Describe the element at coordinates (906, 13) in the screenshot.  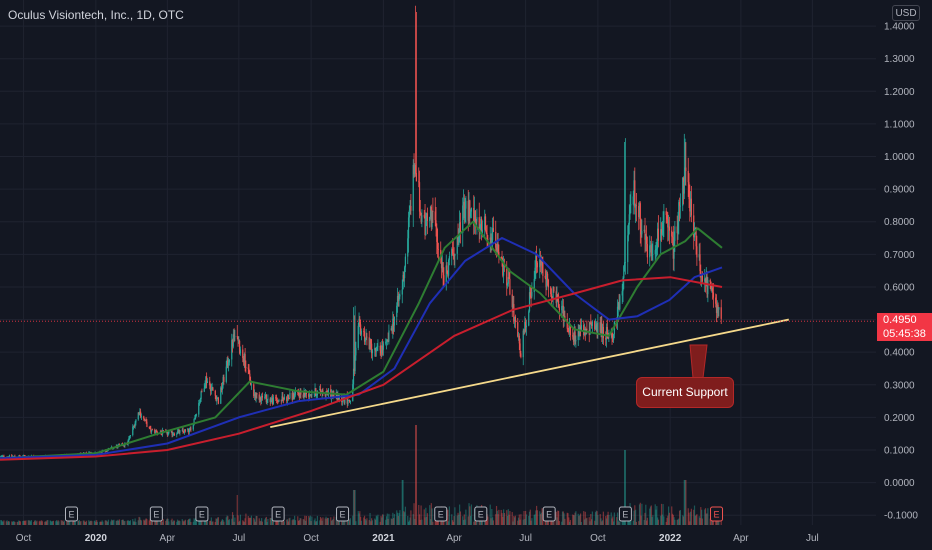
I see `currency-badge: USD` at that location.